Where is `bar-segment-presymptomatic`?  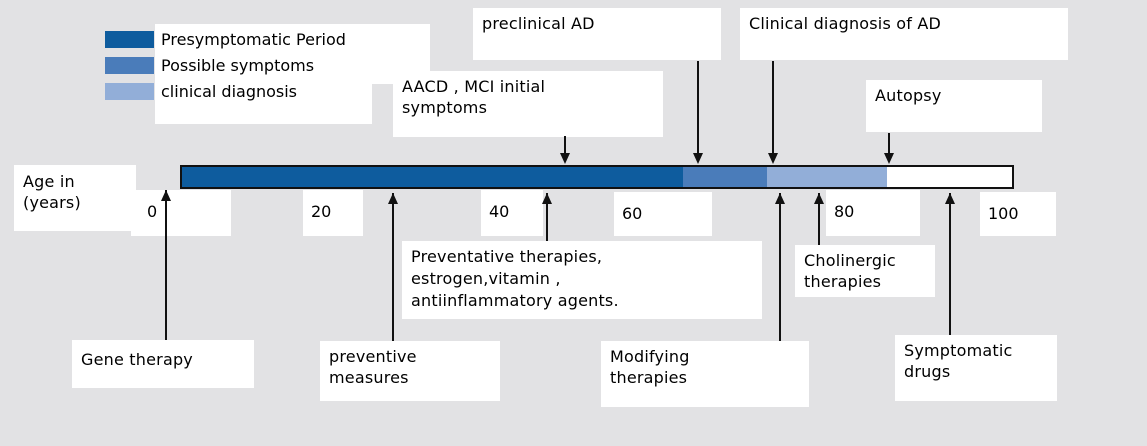
bar-segment-presymptomatic is located at coordinates (433, 177).